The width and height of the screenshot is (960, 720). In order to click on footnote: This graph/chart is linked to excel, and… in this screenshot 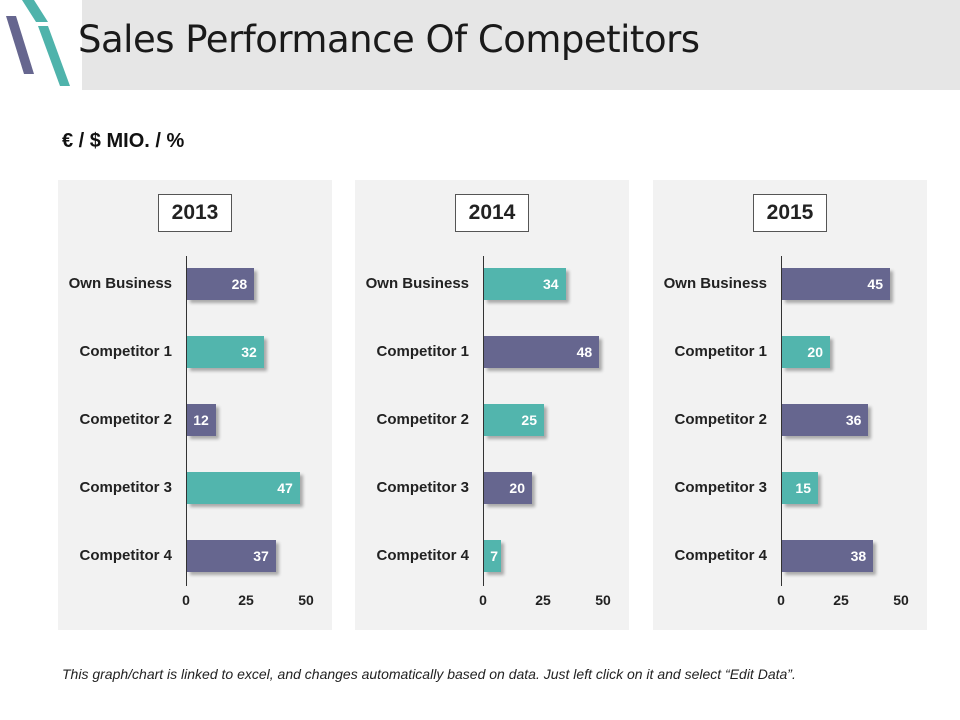, I will do `click(429, 674)`.